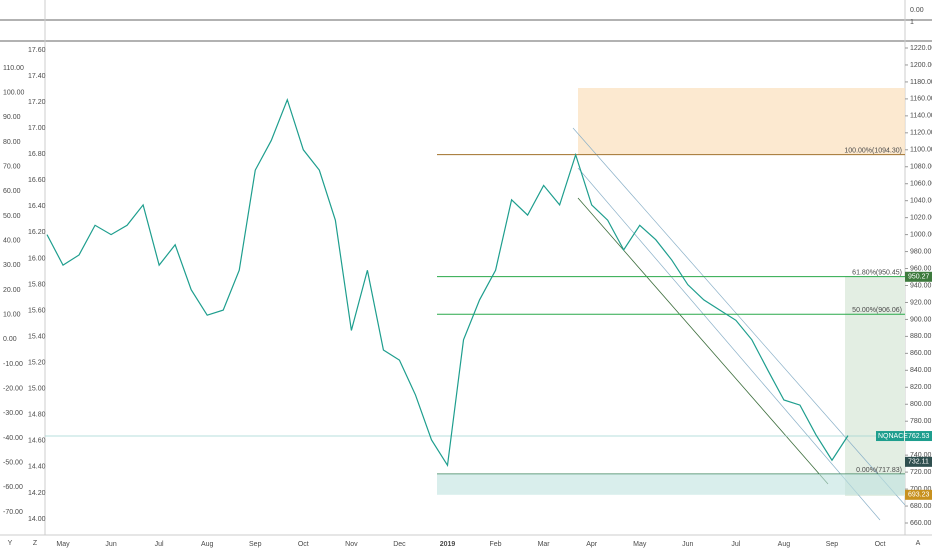 The image size is (932, 550). Describe the element at coordinates (12, 265) in the screenshot. I see `left-tick-label: 30.00` at that location.